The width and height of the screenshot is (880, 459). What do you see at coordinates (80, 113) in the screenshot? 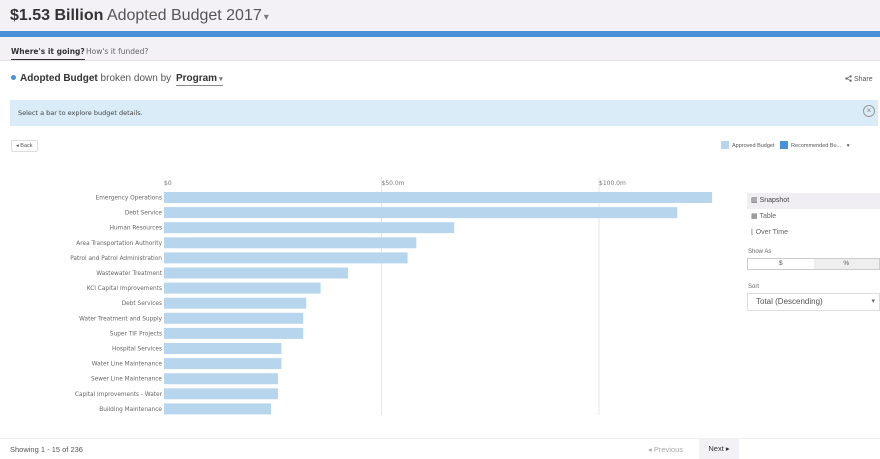
I see `info-message: Select a bar to explore budget details.` at bounding box center [80, 113].